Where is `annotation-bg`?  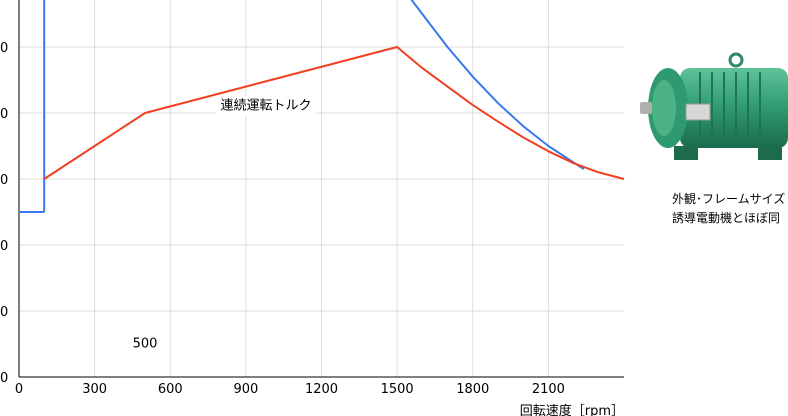
annotation-bg is located at coordinates (266, 105).